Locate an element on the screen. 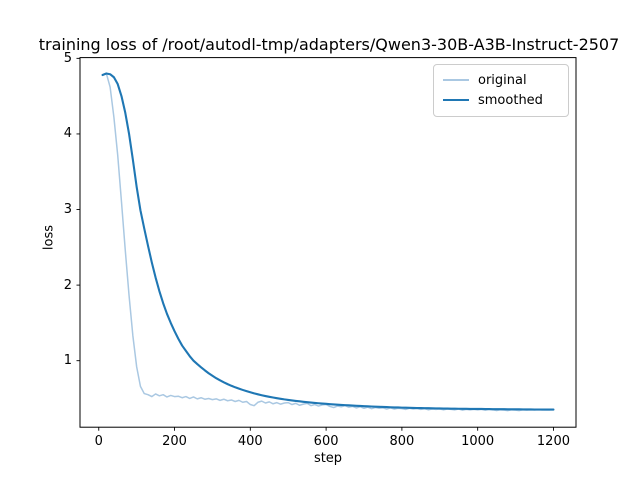 The width and height of the screenshot is (640, 480). y-tick-label: 5 is located at coordinates (67, 58).